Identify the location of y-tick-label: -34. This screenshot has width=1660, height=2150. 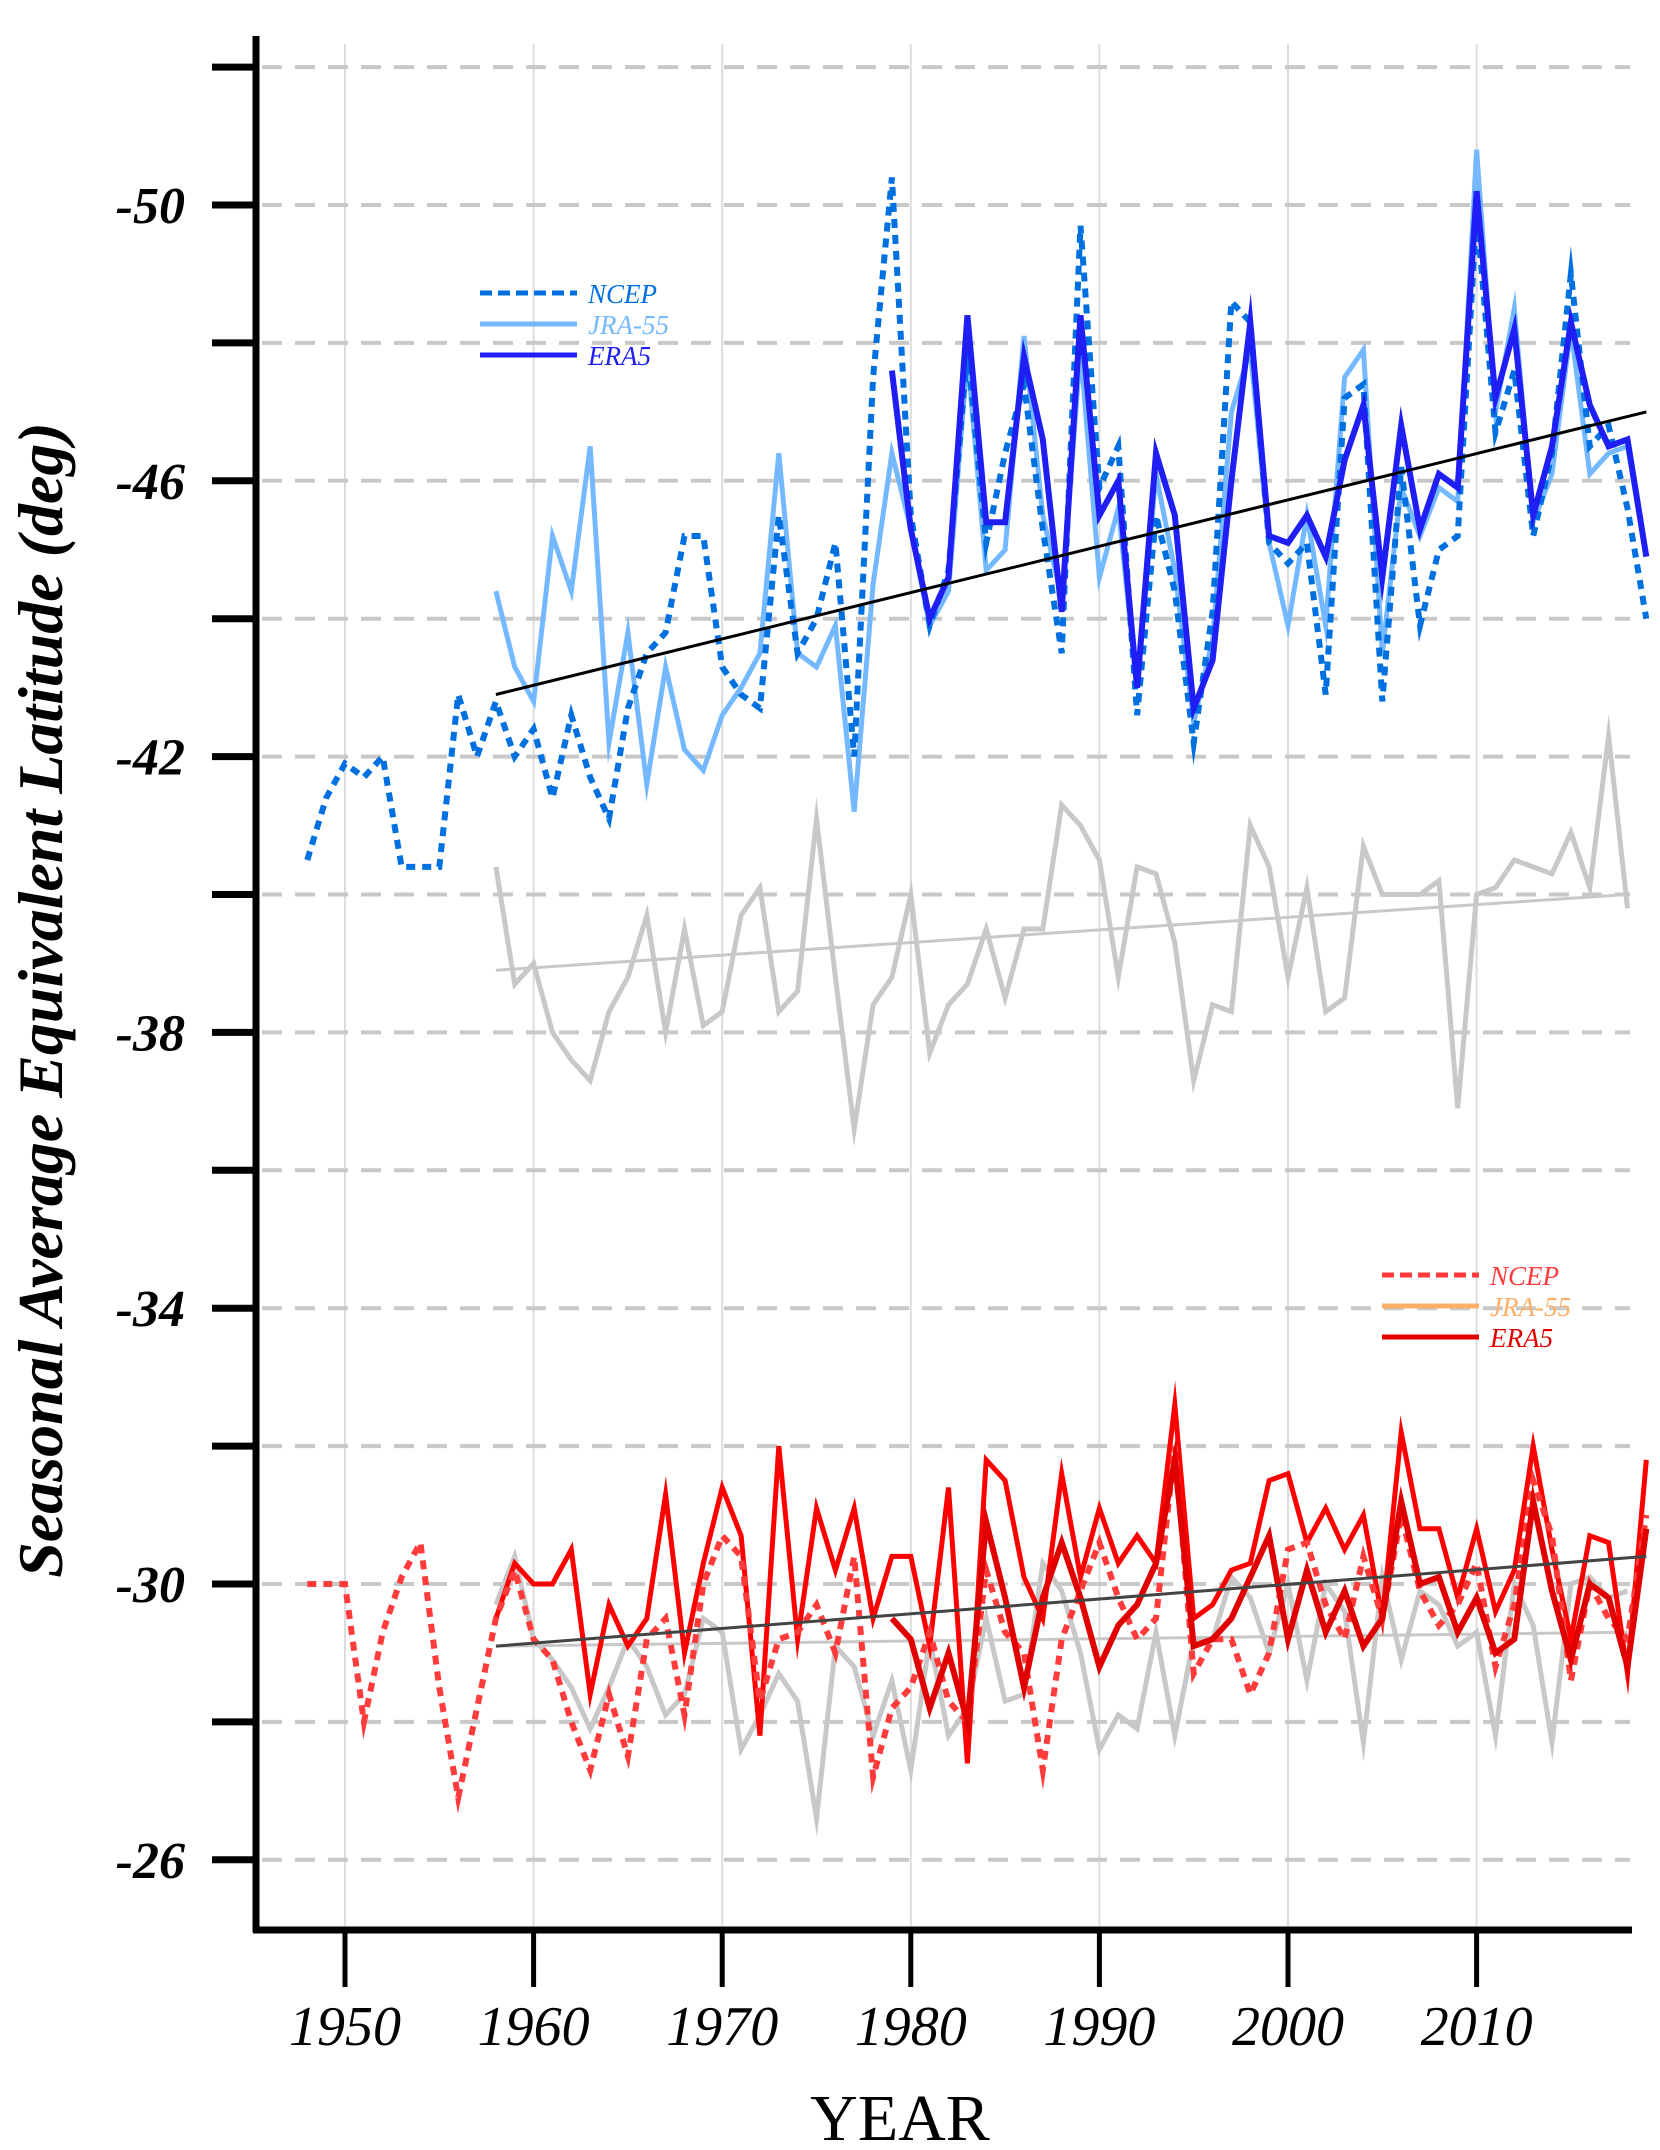
(150, 1309).